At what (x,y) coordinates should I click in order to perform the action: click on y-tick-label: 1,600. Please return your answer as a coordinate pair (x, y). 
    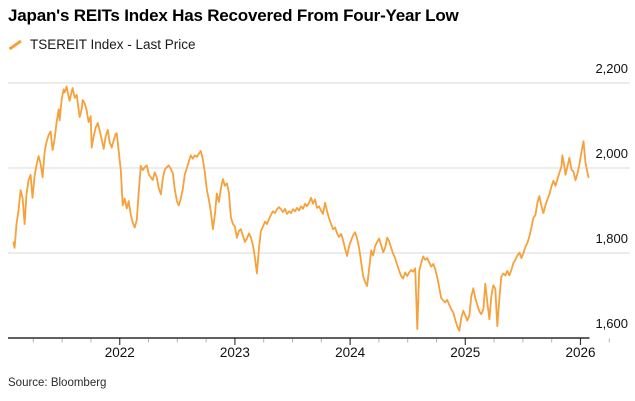
    Looking at the image, I should click on (611, 323).